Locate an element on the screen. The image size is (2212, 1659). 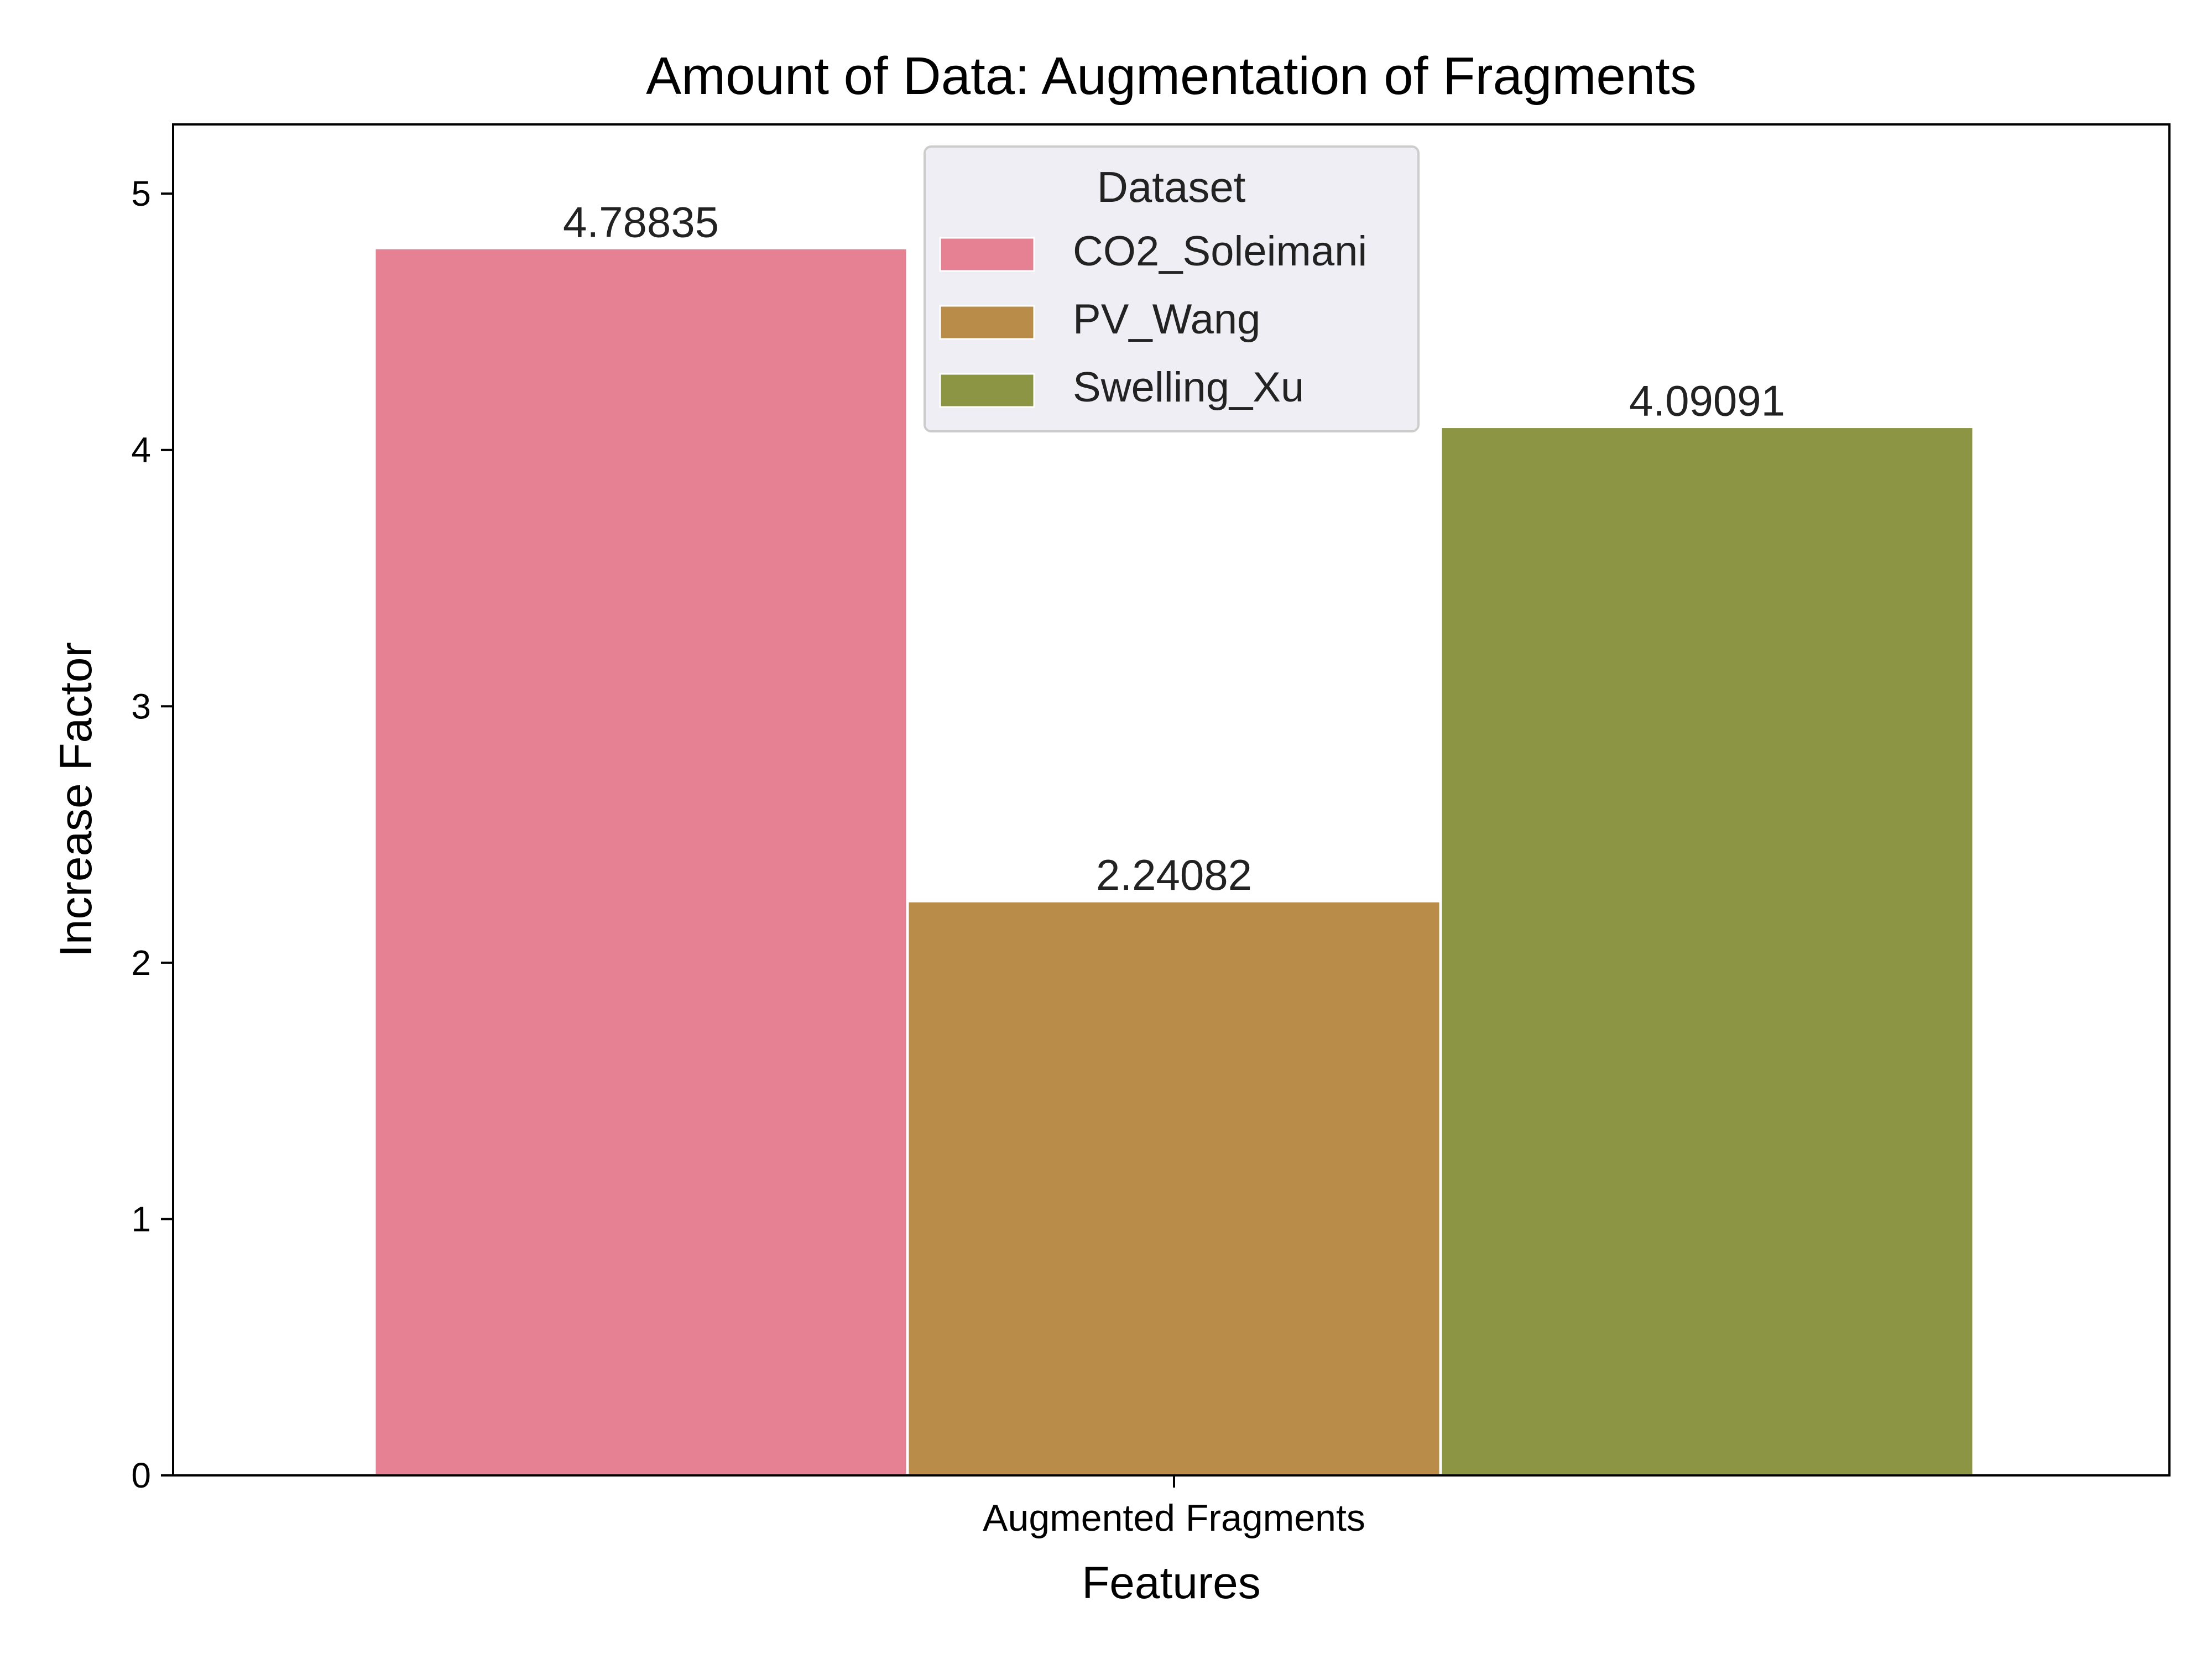
legend-label: CO2_Soleimani is located at coordinates (1220, 252).